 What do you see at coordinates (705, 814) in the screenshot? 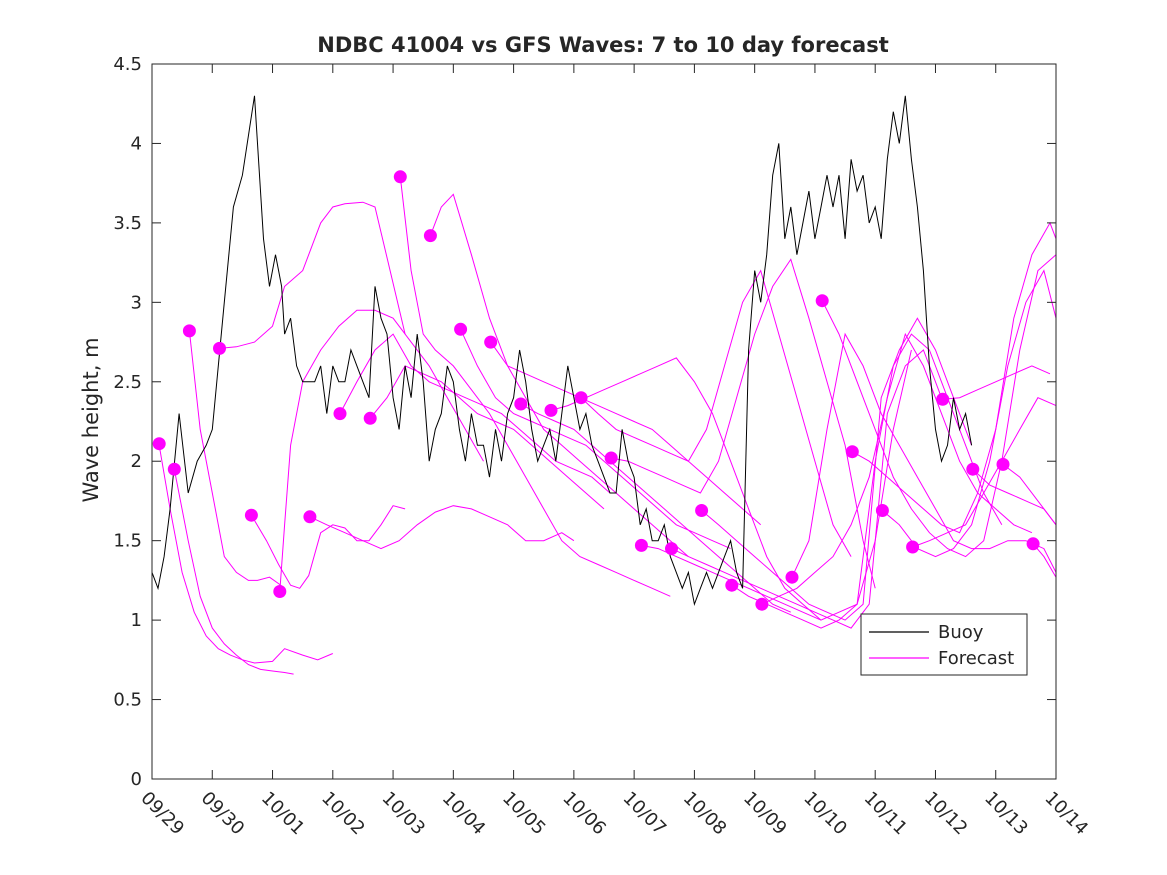
I see `x-tick-label: 10/08` at bounding box center [705, 814].